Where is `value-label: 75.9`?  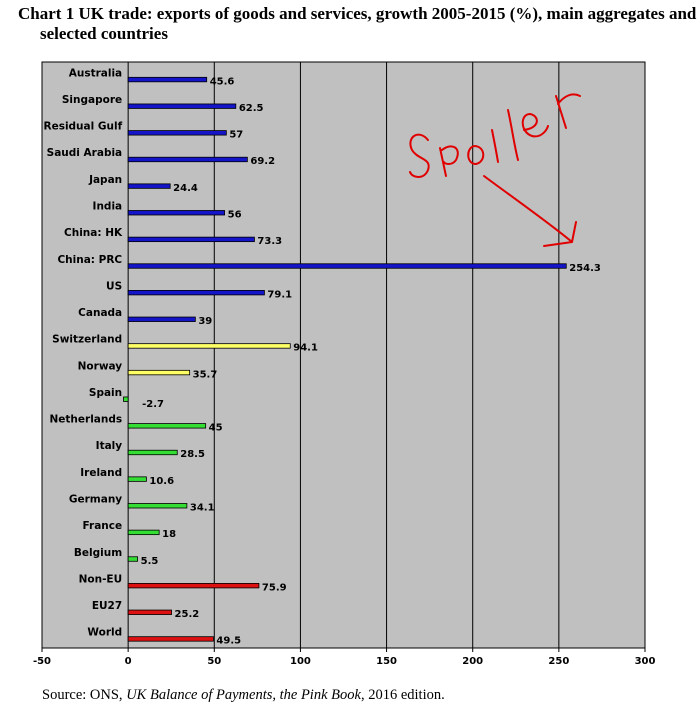
value-label: 75.9 is located at coordinates (274, 587).